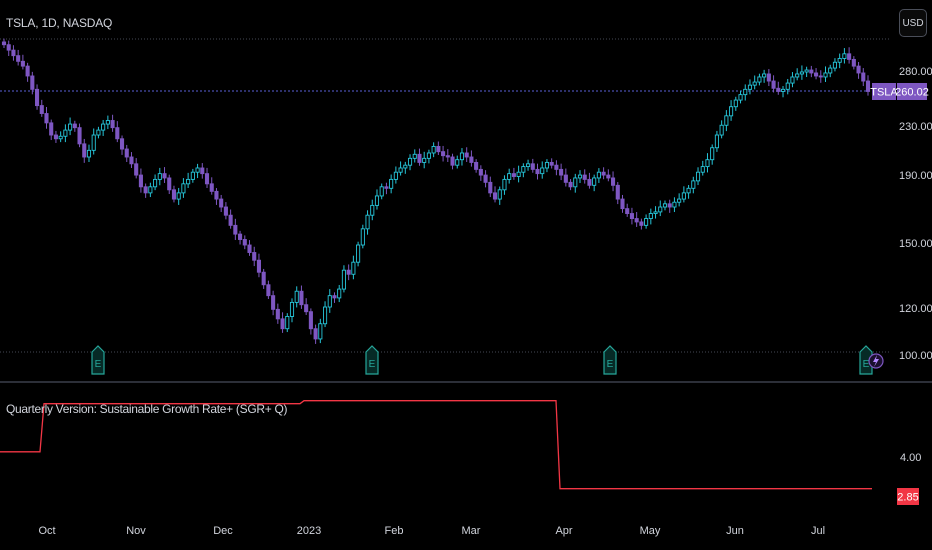 Image resolution: width=932 pixels, height=550 pixels. I want to click on time-tick-label: Apr, so click(563, 531).